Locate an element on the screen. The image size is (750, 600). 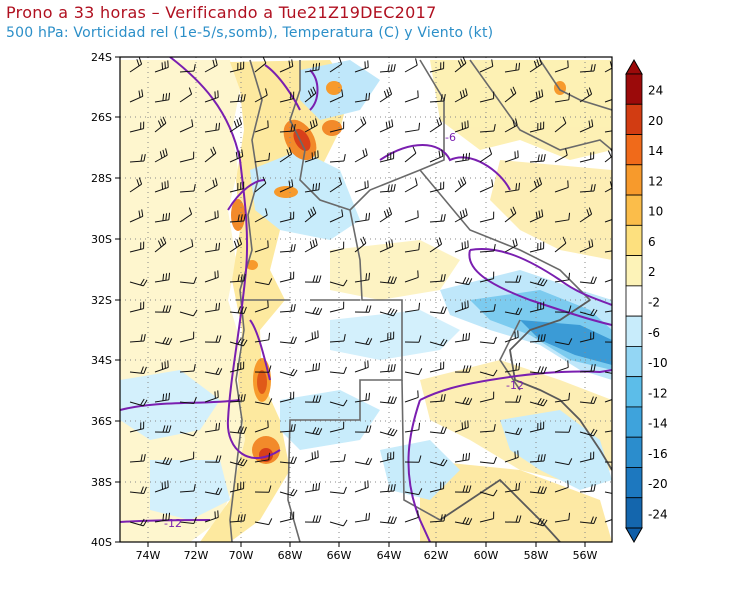
colorbar-label: 12 is located at coordinates (655, 181).